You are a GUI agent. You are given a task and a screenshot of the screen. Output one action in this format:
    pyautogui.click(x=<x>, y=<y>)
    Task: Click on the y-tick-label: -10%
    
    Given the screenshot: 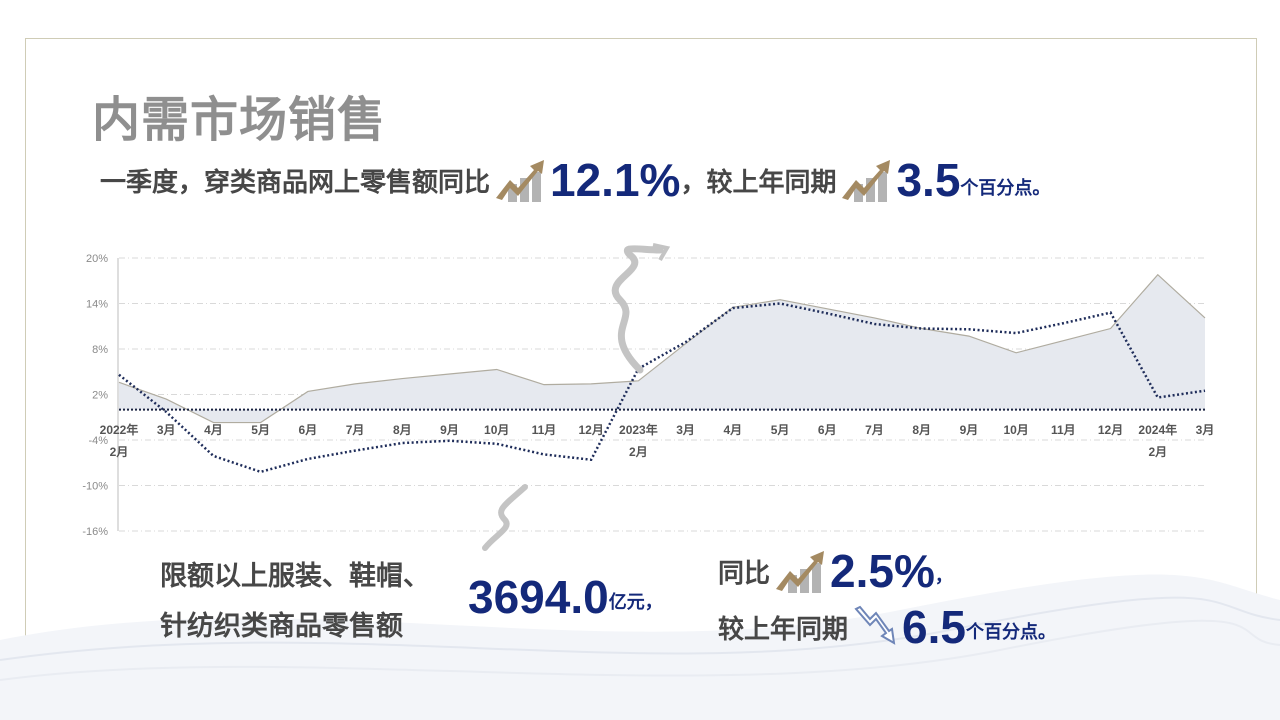 What is the action you would take?
    pyautogui.click(x=95, y=487)
    